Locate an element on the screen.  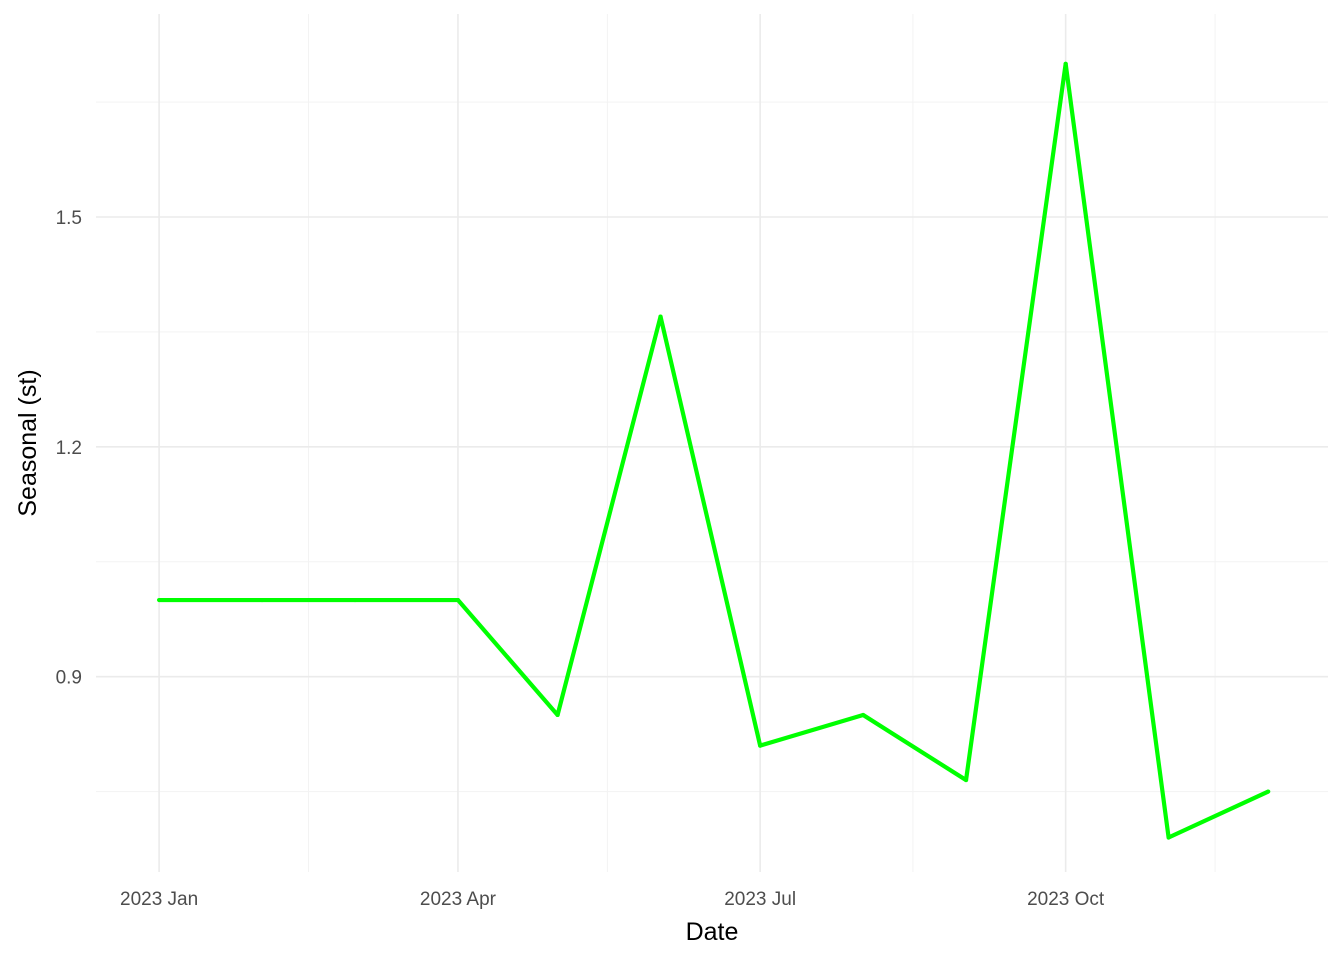
y-axis-title: Seasonal (st) is located at coordinates (28, 442).